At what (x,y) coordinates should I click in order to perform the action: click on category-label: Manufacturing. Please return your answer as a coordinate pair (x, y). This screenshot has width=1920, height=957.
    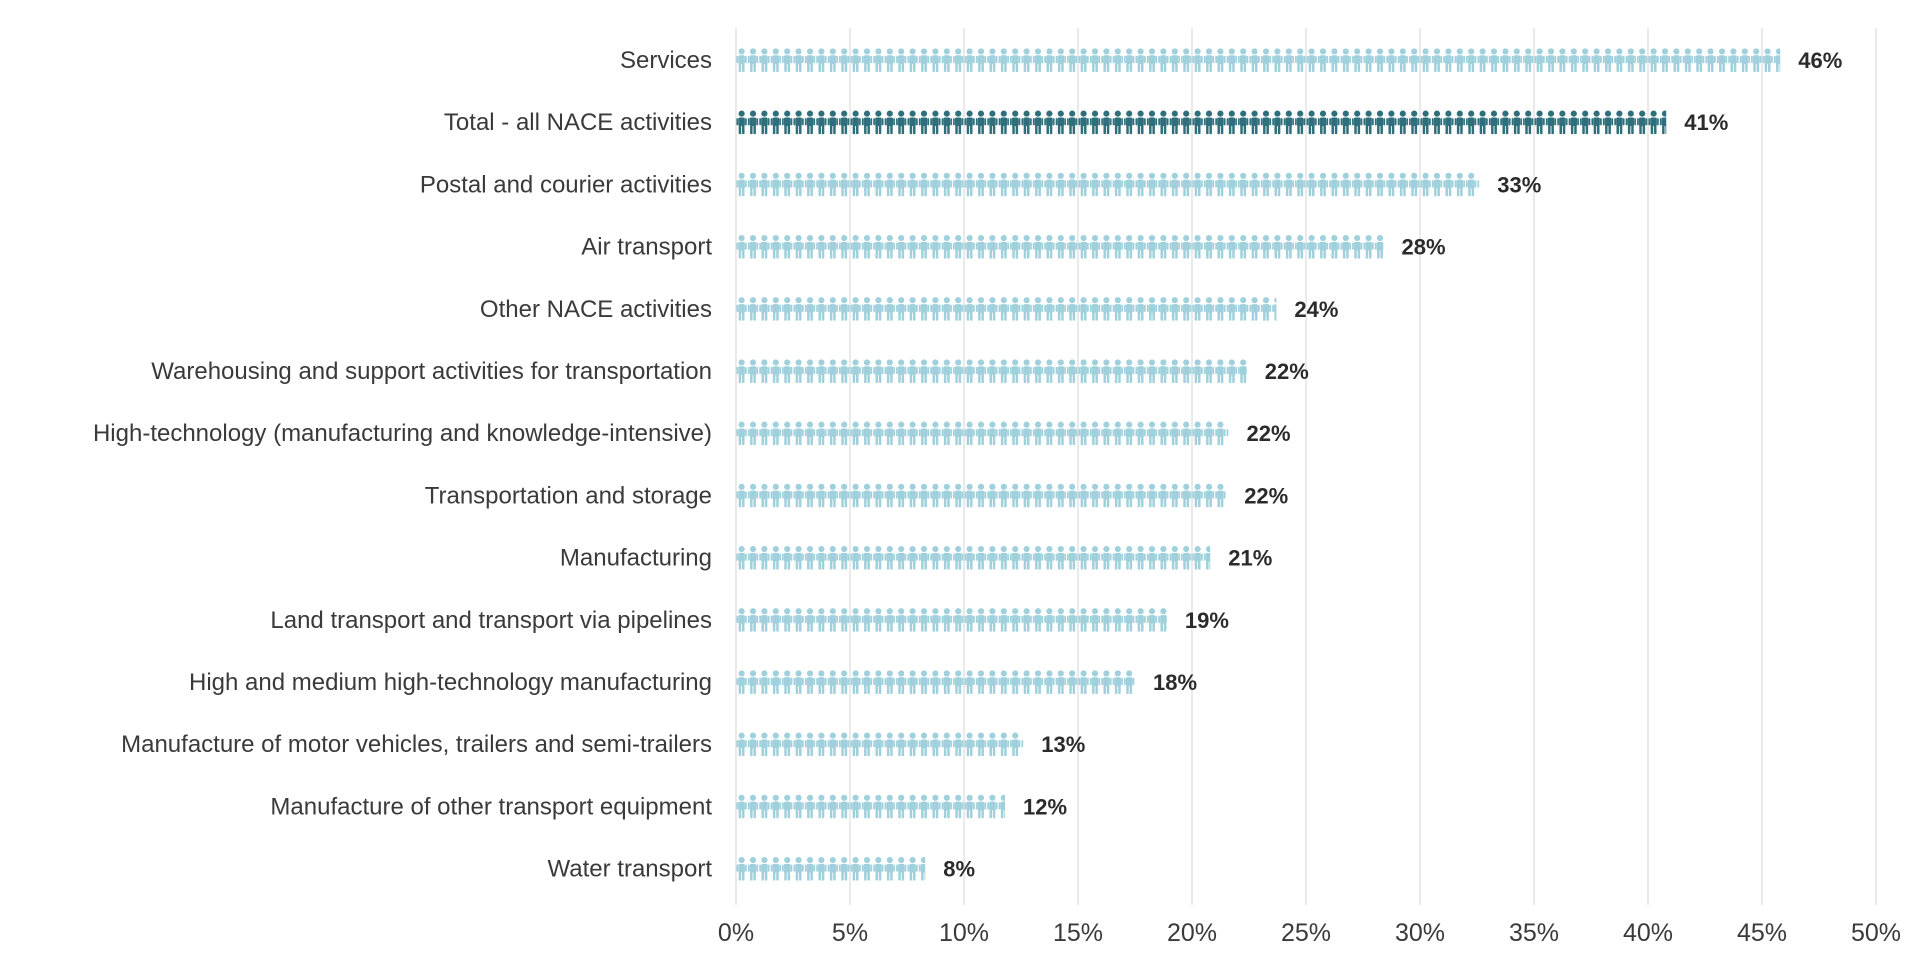
    Looking at the image, I should click on (636, 558).